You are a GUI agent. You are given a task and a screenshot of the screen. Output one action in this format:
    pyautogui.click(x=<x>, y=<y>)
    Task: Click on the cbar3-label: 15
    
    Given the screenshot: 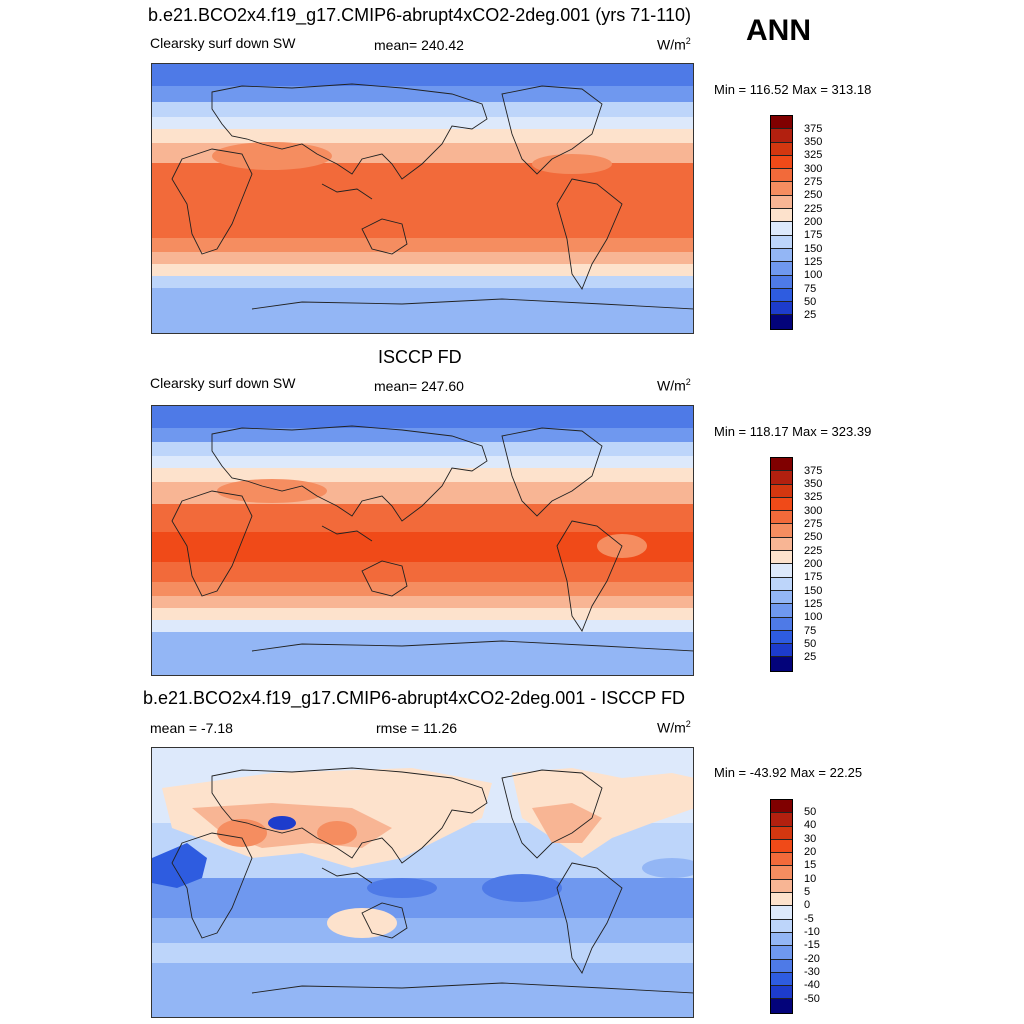 What is the action you would take?
    pyautogui.click(x=810, y=865)
    